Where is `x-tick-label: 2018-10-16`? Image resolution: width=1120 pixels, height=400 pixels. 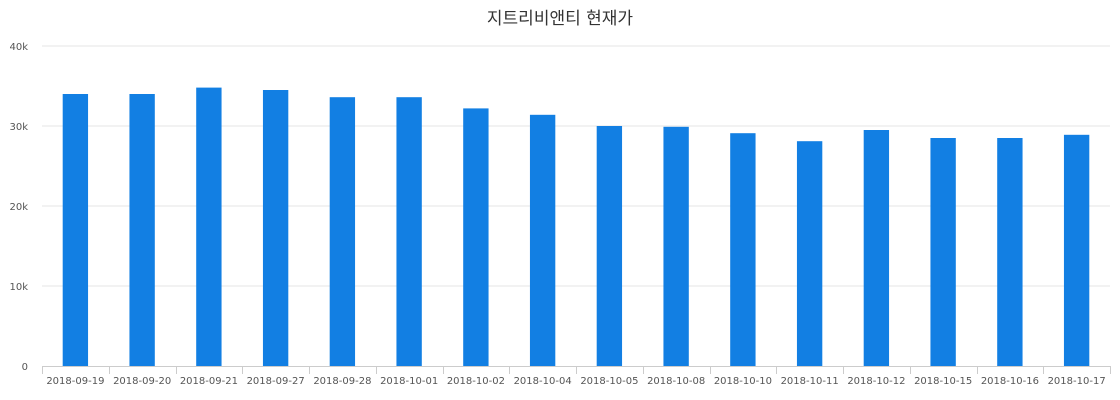
x-tick-label: 2018-10-16 is located at coordinates (1010, 381).